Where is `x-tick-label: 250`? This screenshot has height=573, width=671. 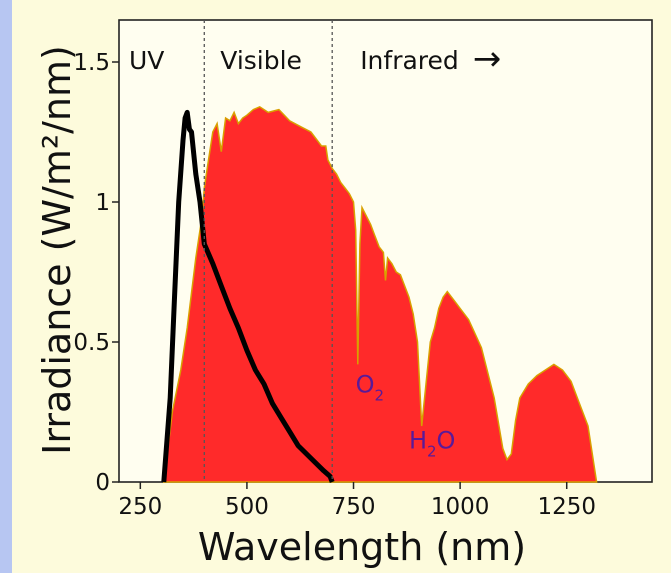
x-tick-label: 250 is located at coordinates (140, 507).